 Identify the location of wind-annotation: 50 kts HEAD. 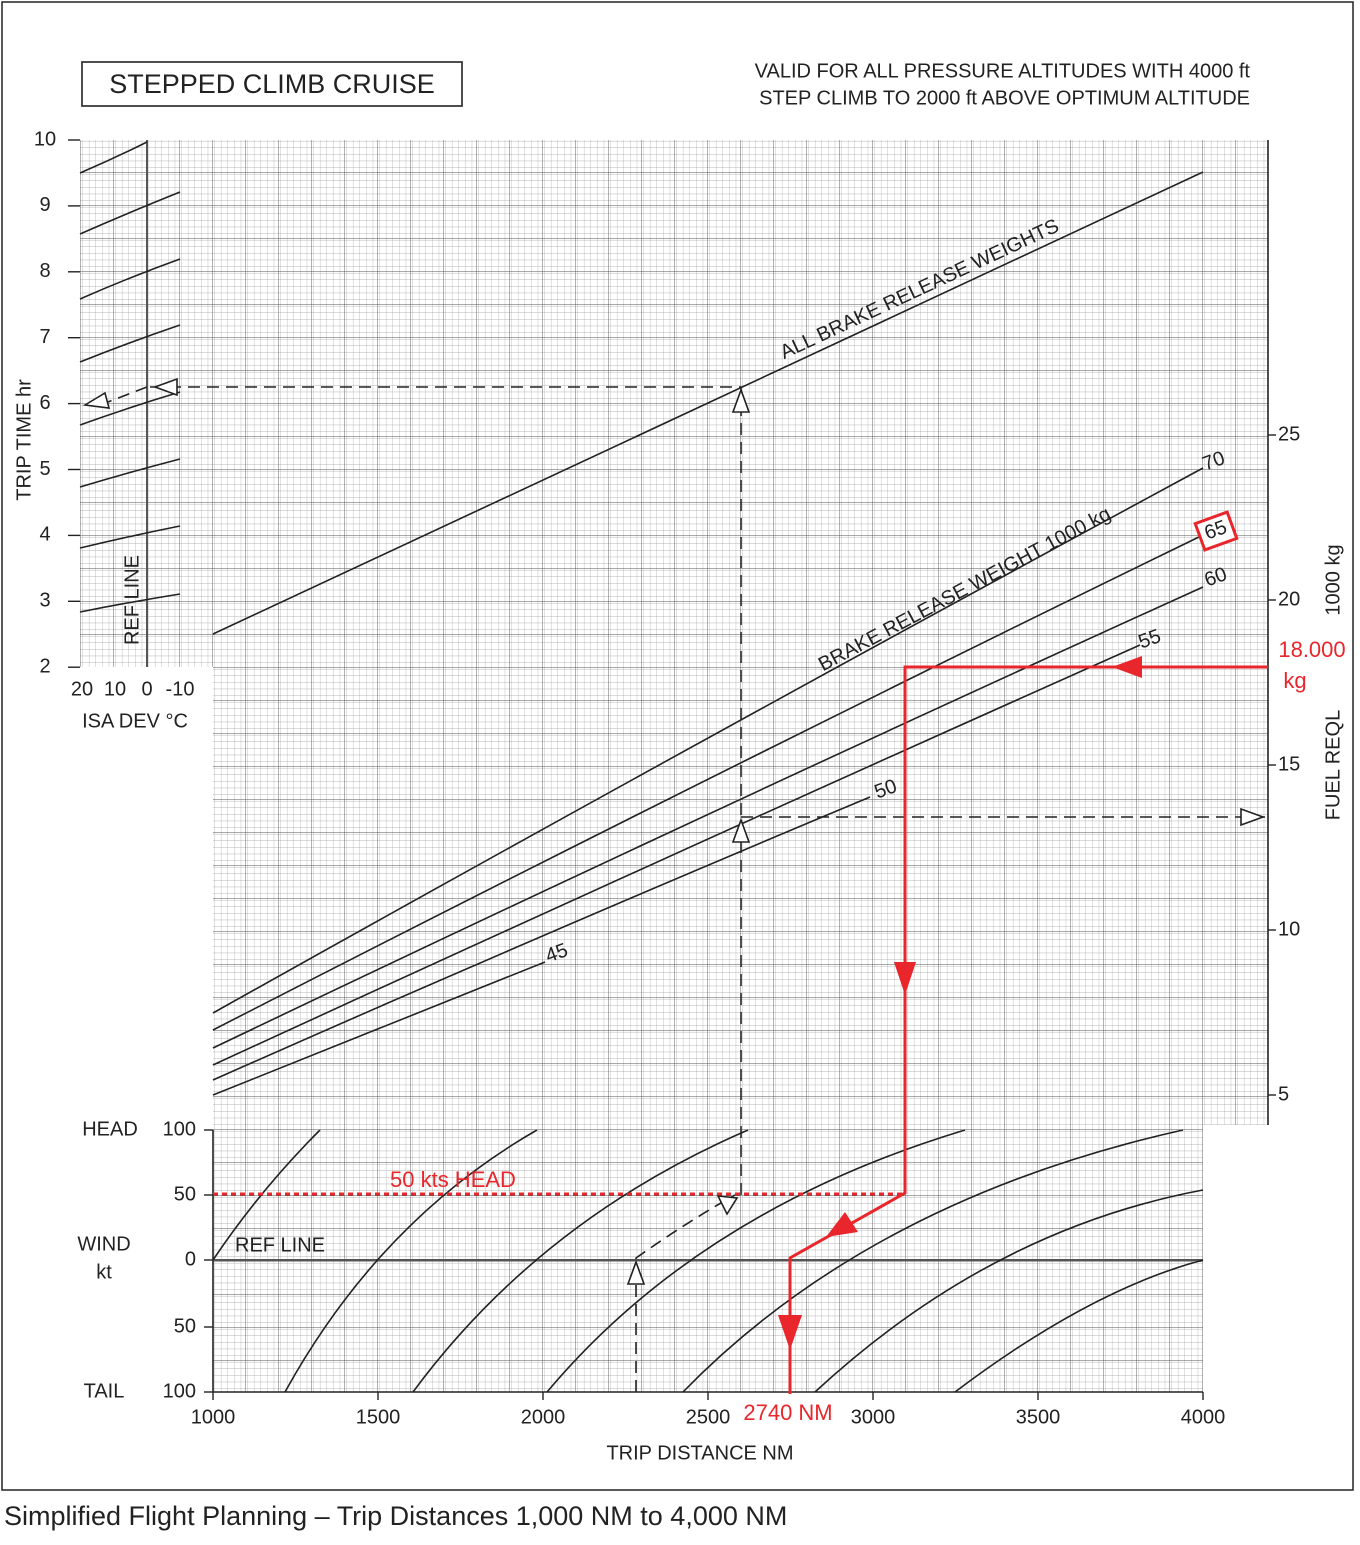
(453, 1179).